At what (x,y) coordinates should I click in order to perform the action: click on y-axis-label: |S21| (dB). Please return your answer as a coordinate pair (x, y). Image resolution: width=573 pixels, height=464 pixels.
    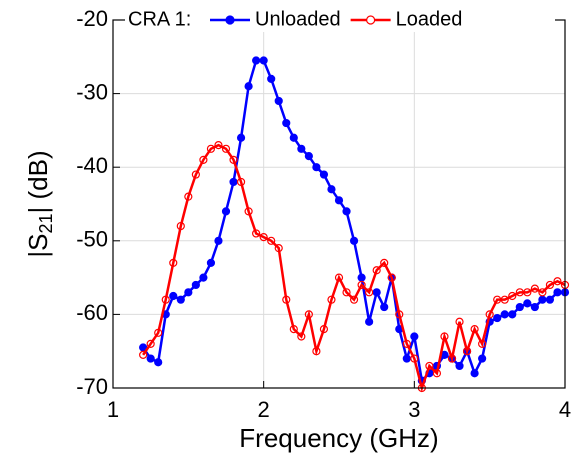
    Looking at the image, I should click on (39, 203).